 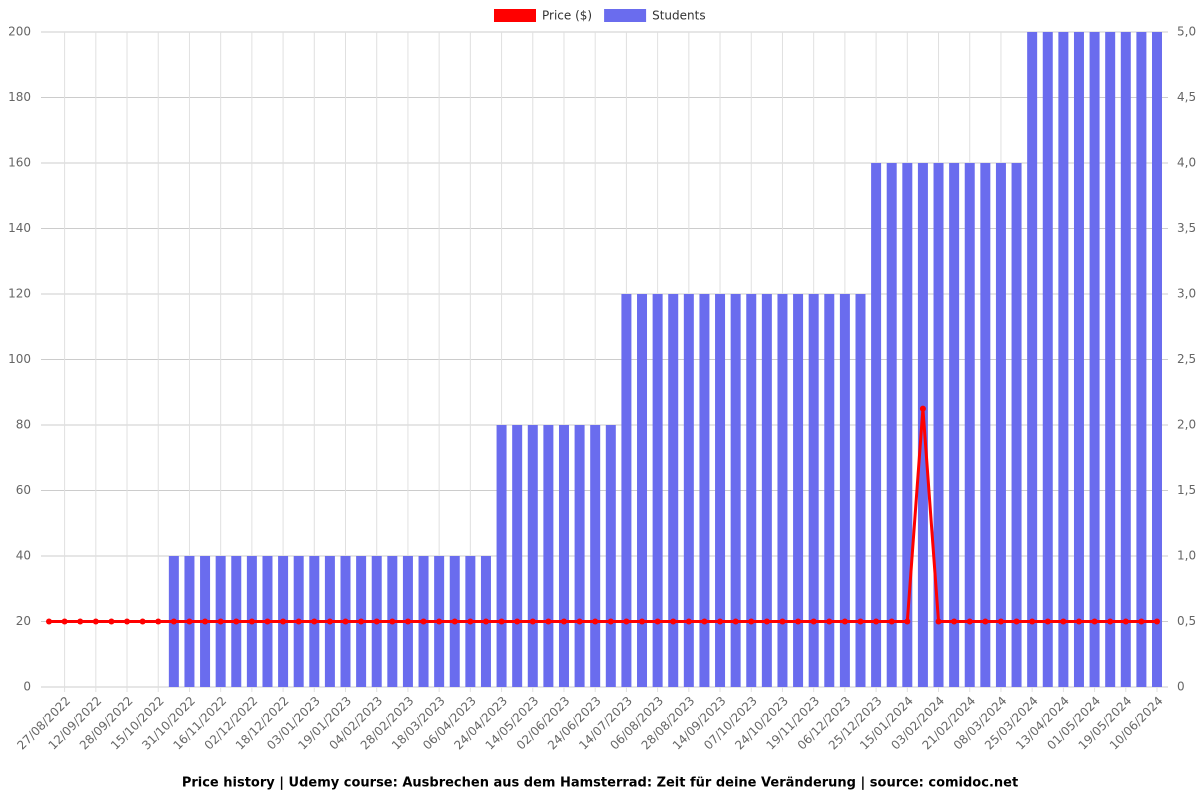 What do you see at coordinates (515, 15) in the screenshot?
I see `legend-swatch` at bounding box center [515, 15].